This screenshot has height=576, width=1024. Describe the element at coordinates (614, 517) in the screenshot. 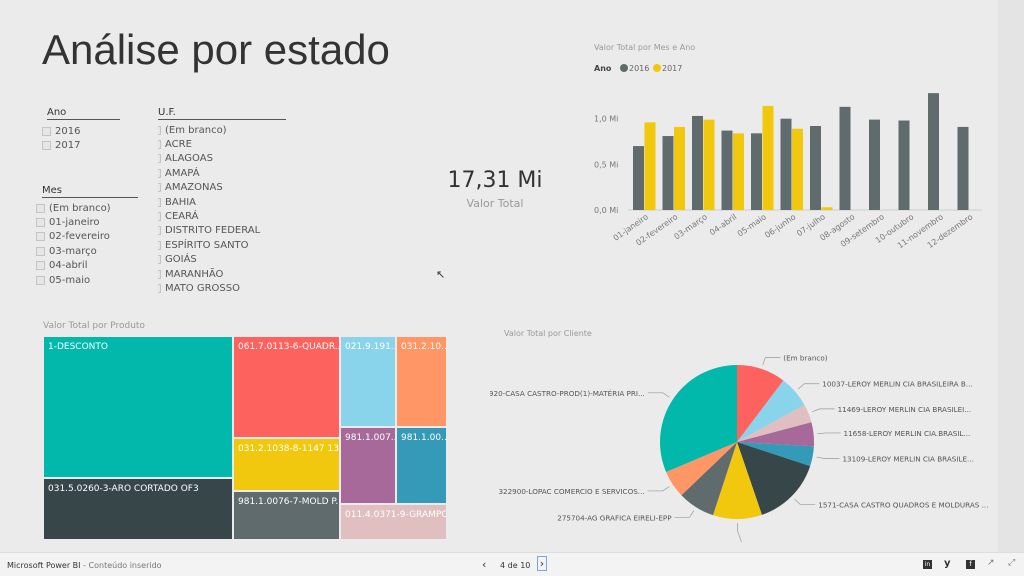

I see `slice-label: 275704-AG GRAFICA EIRELI-EPP` at that location.